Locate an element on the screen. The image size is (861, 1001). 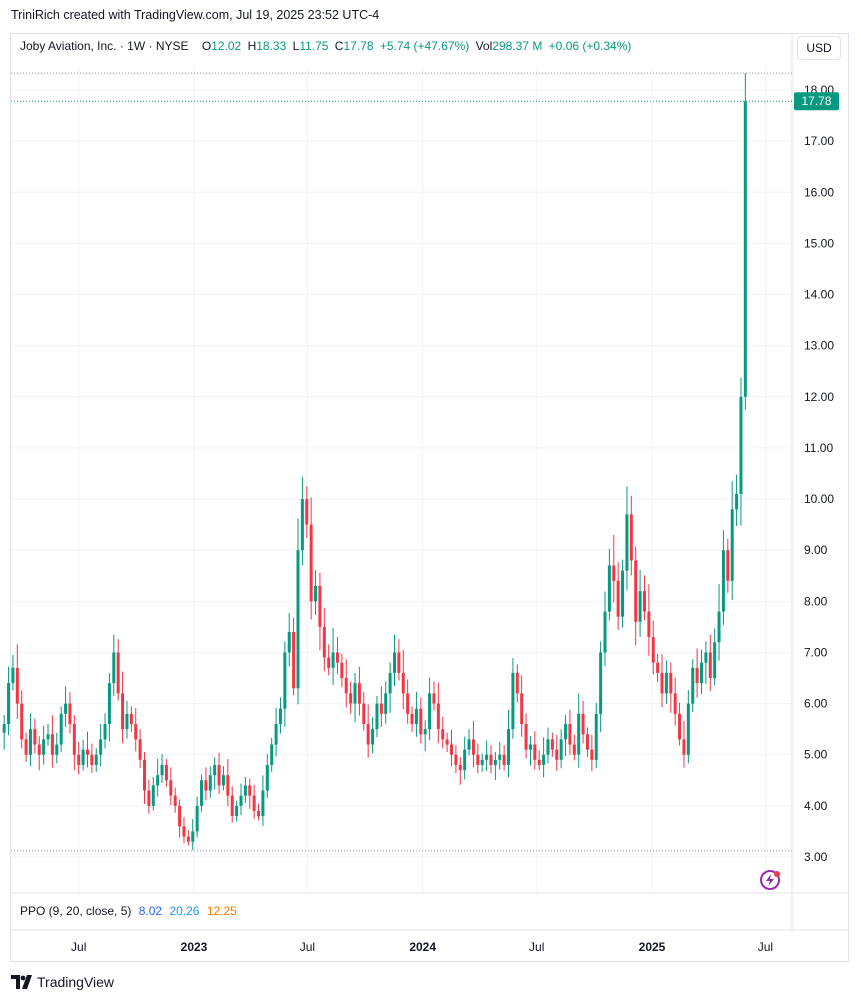
currency-button: USD is located at coordinates (819, 48).